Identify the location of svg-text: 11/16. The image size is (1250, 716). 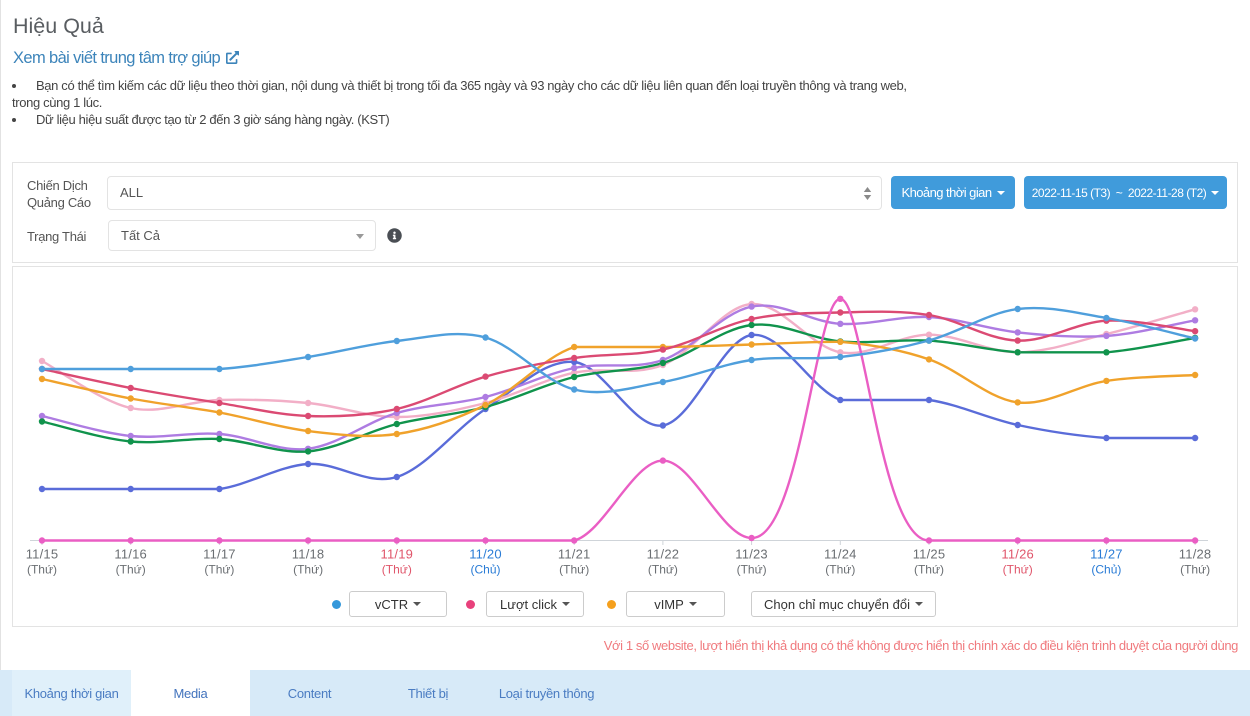
(130, 554).